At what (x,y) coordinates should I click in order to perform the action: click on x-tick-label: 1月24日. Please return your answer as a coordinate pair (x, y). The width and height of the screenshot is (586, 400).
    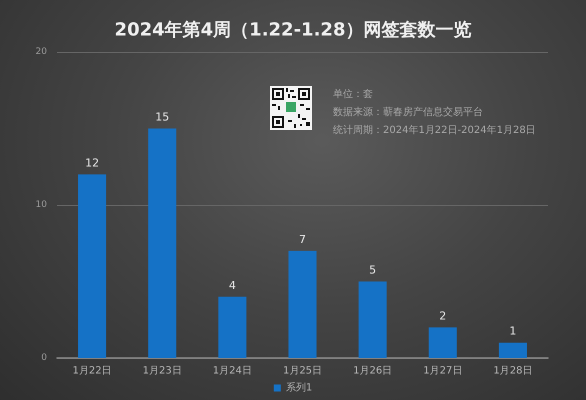
    Looking at the image, I should click on (232, 371).